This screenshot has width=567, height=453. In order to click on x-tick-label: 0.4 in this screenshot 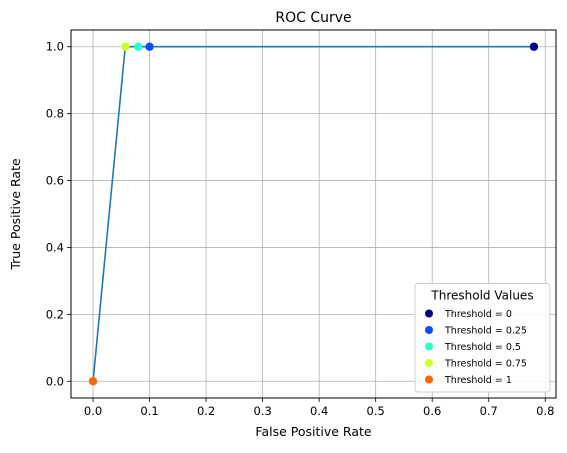, I will do `click(319, 411)`.